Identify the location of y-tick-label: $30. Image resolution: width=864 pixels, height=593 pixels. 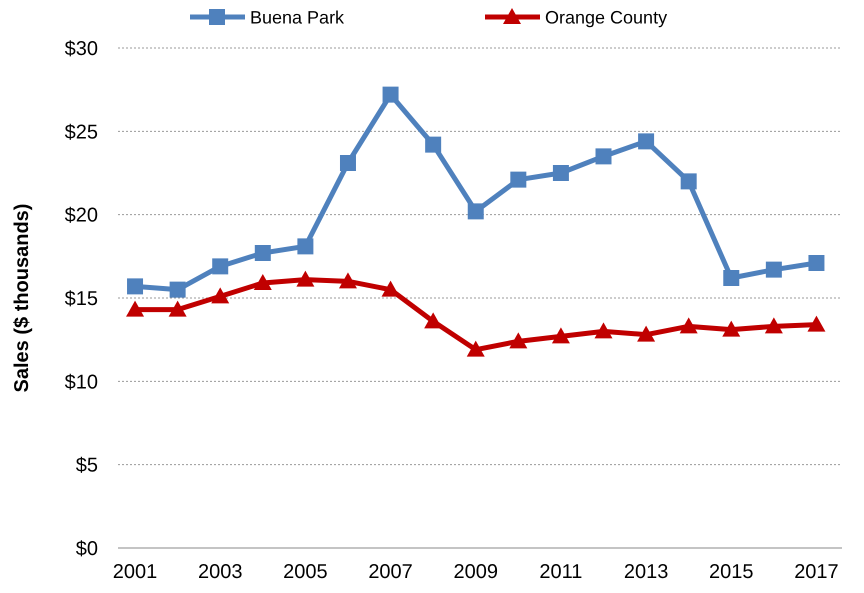
(81, 49).